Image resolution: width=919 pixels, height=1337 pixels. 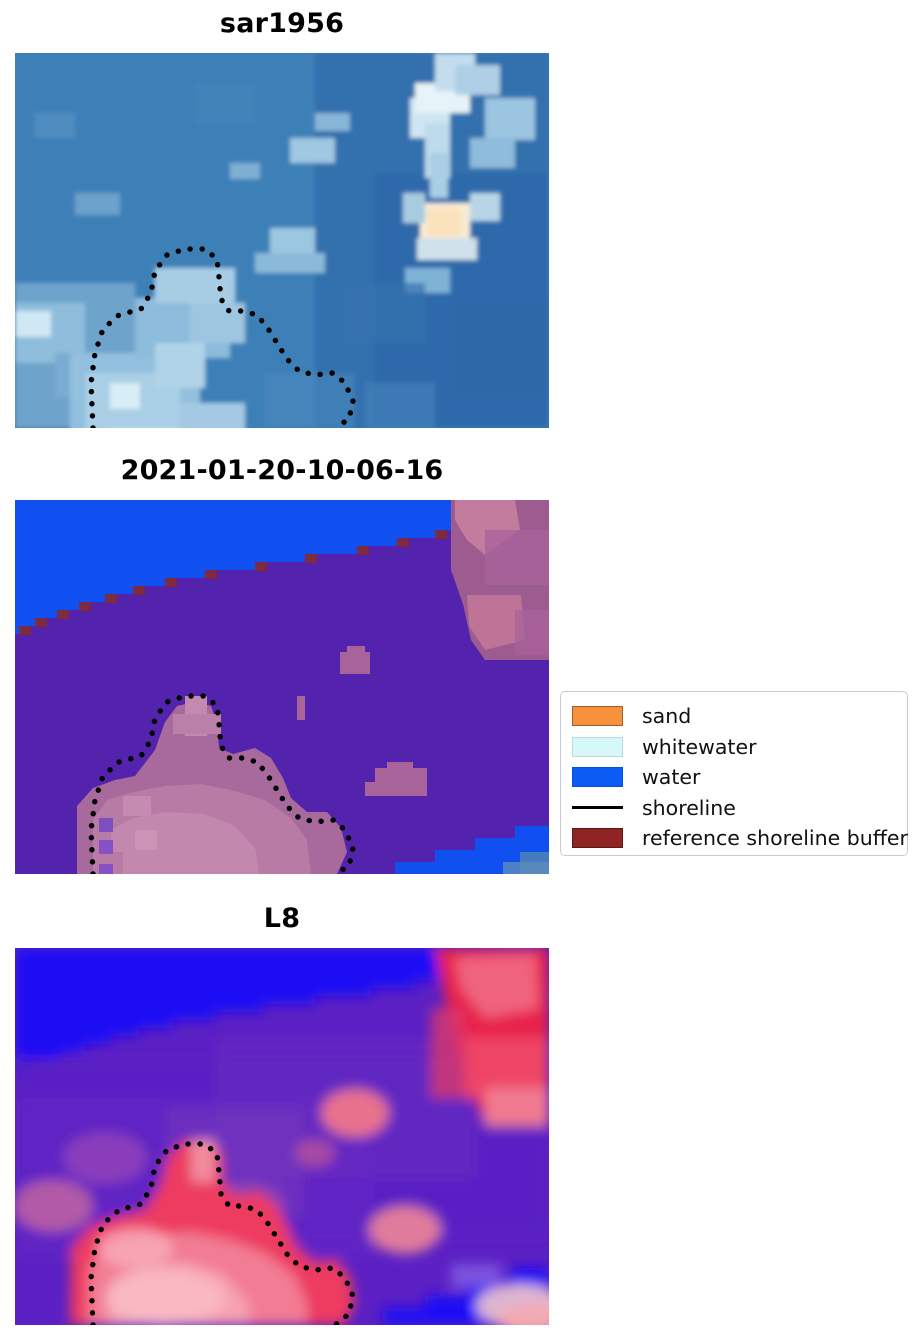 I want to click on land-region-main, so click(x=212, y=785).